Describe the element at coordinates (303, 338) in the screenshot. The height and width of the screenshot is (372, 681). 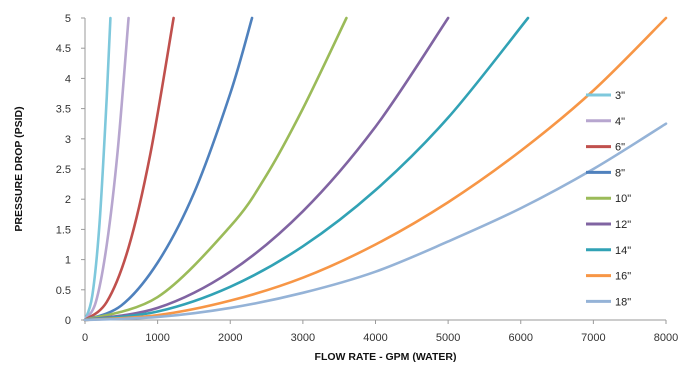
I see `x-tick-label: 3000` at that location.